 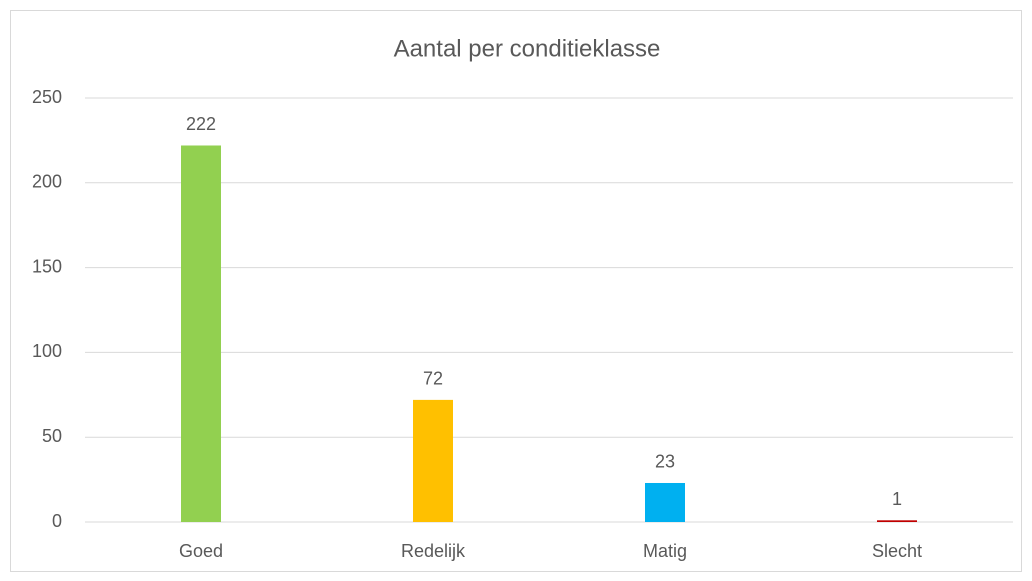 What do you see at coordinates (52, 436) in the screenshot?
I see `y-tick-label: 50` at bounding box center [52, 436].